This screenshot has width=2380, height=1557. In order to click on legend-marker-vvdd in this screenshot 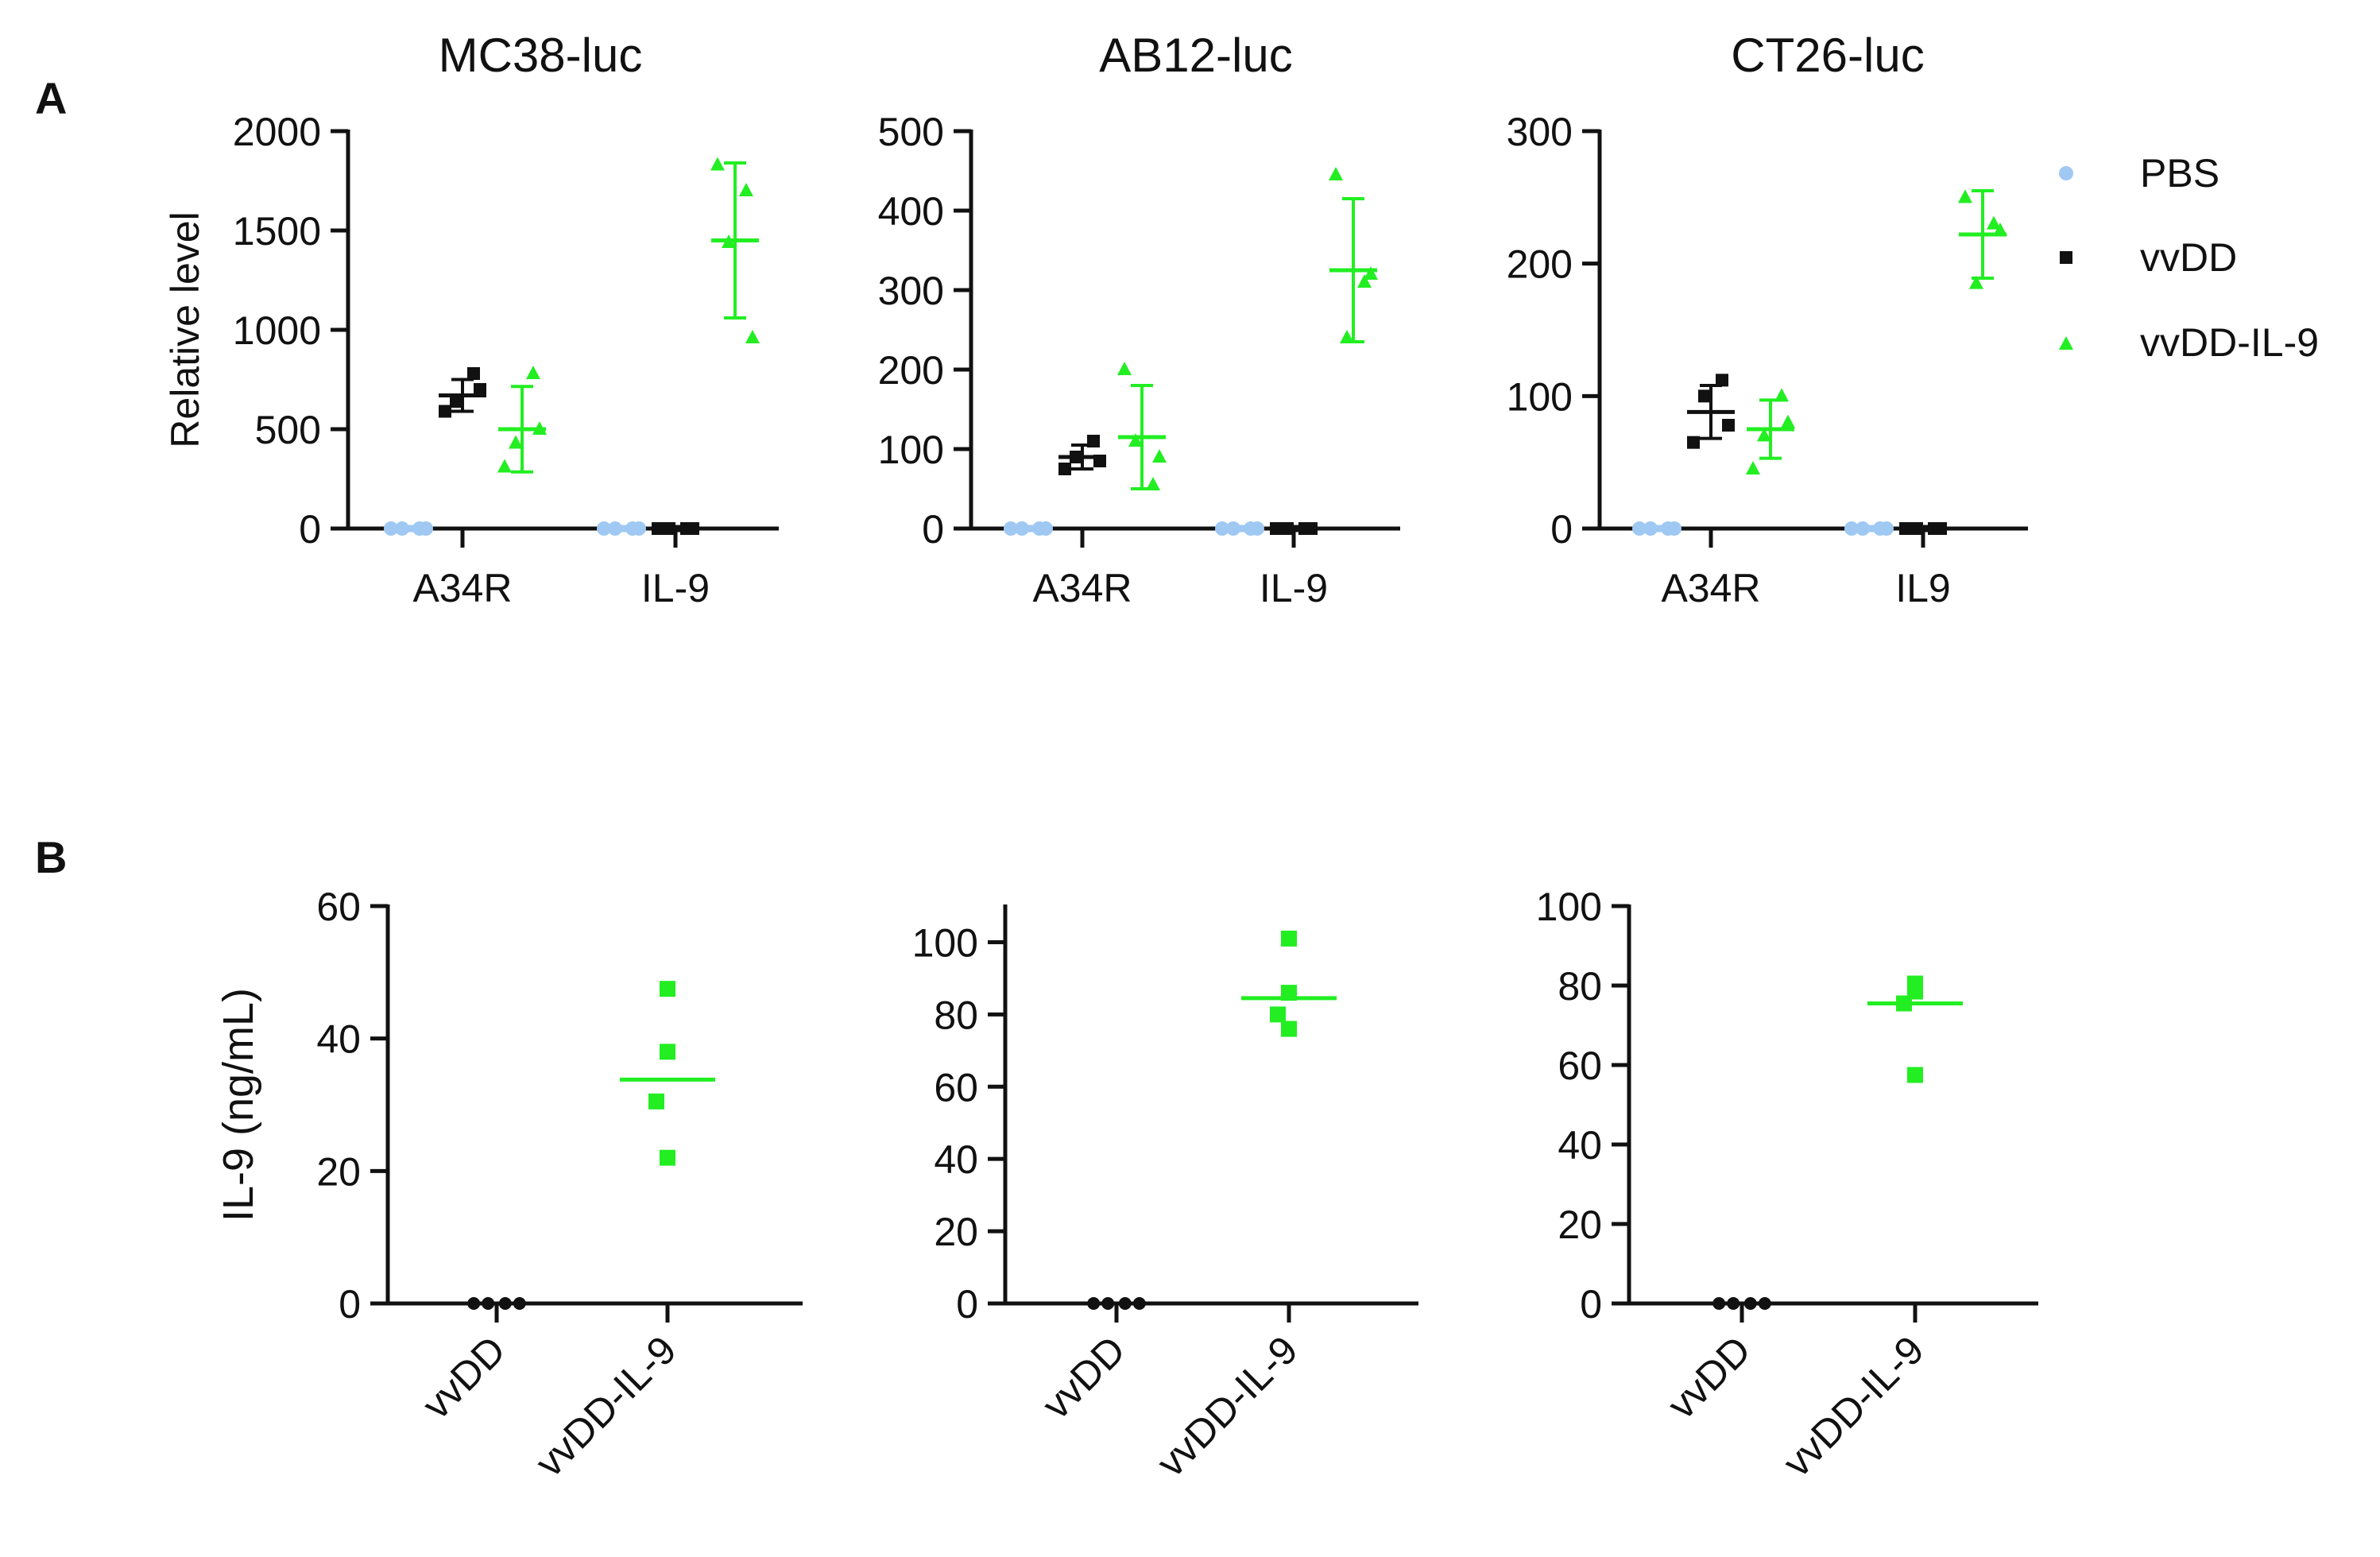, I will do `click(2066, 257)`.